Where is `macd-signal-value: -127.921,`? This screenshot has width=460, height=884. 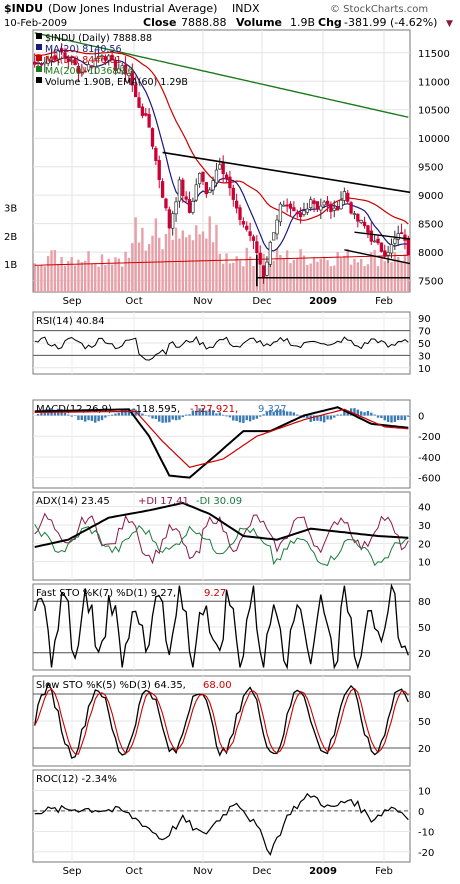 macd-signal-value: -127.921, is located at coordinates (214, 409).